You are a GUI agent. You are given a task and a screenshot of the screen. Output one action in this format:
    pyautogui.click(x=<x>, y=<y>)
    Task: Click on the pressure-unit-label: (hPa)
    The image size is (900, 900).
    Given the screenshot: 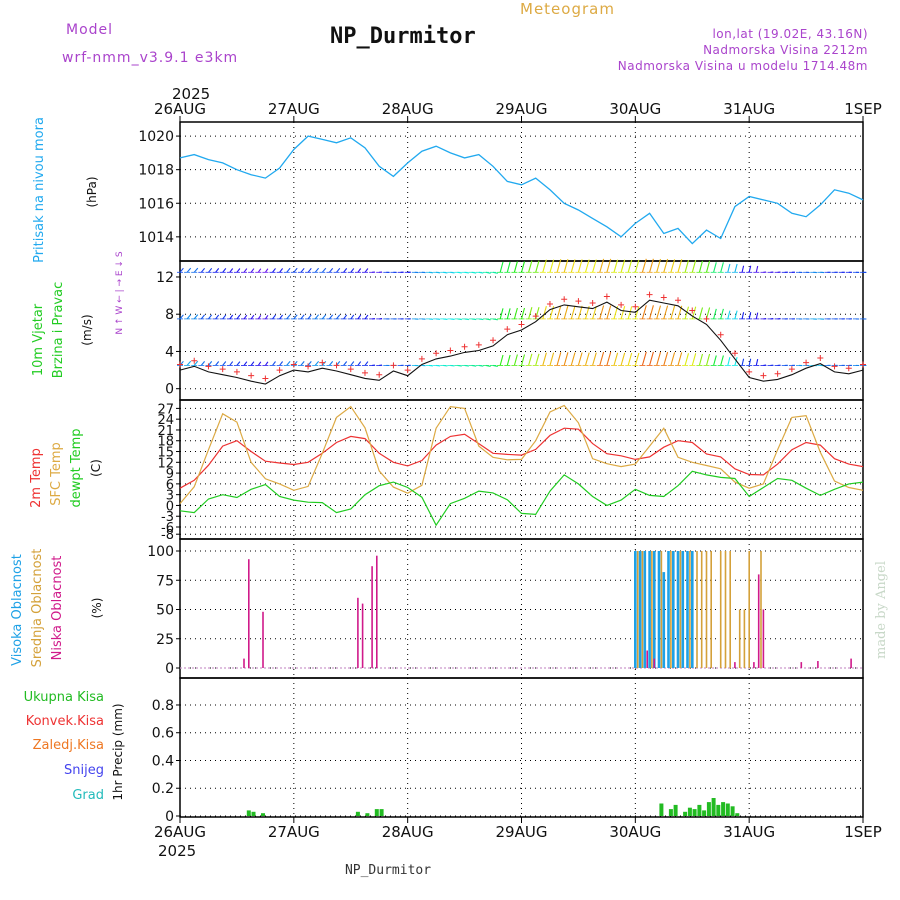 What is the action you would take?
    pyautogui.click(x=92, y=191)
    